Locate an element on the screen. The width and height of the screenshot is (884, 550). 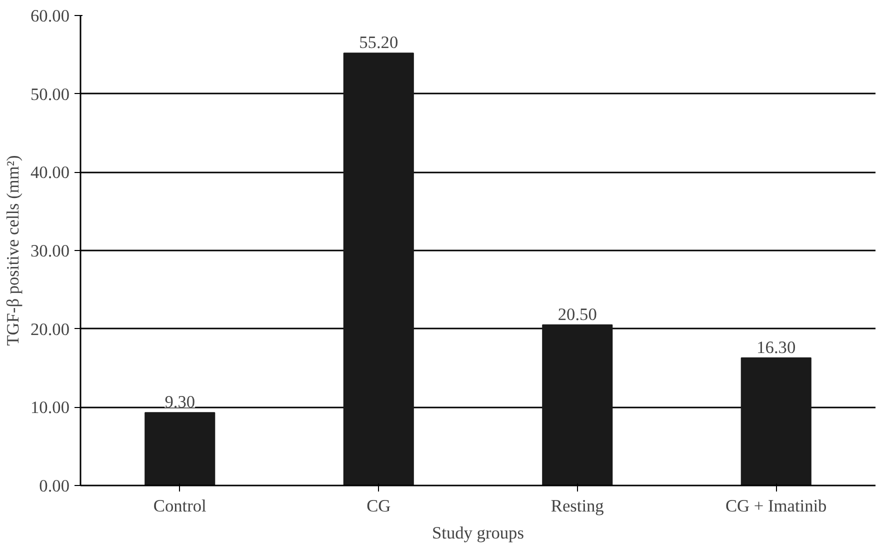
data-label: 16.30 is located at coordinates (776, 347).